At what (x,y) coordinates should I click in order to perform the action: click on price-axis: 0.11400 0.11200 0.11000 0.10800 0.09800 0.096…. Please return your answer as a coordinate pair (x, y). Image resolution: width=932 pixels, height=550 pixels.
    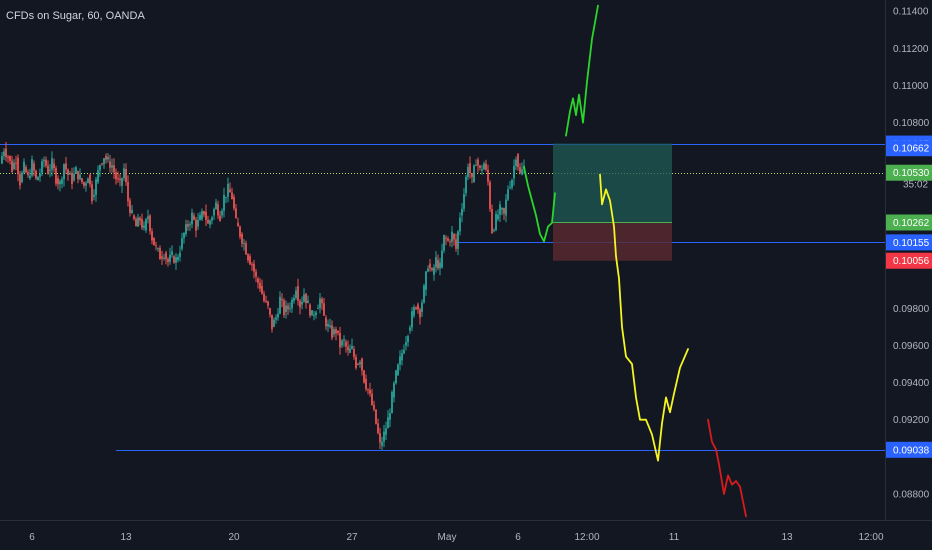
    Looking at the image, I should click on (911, 254).